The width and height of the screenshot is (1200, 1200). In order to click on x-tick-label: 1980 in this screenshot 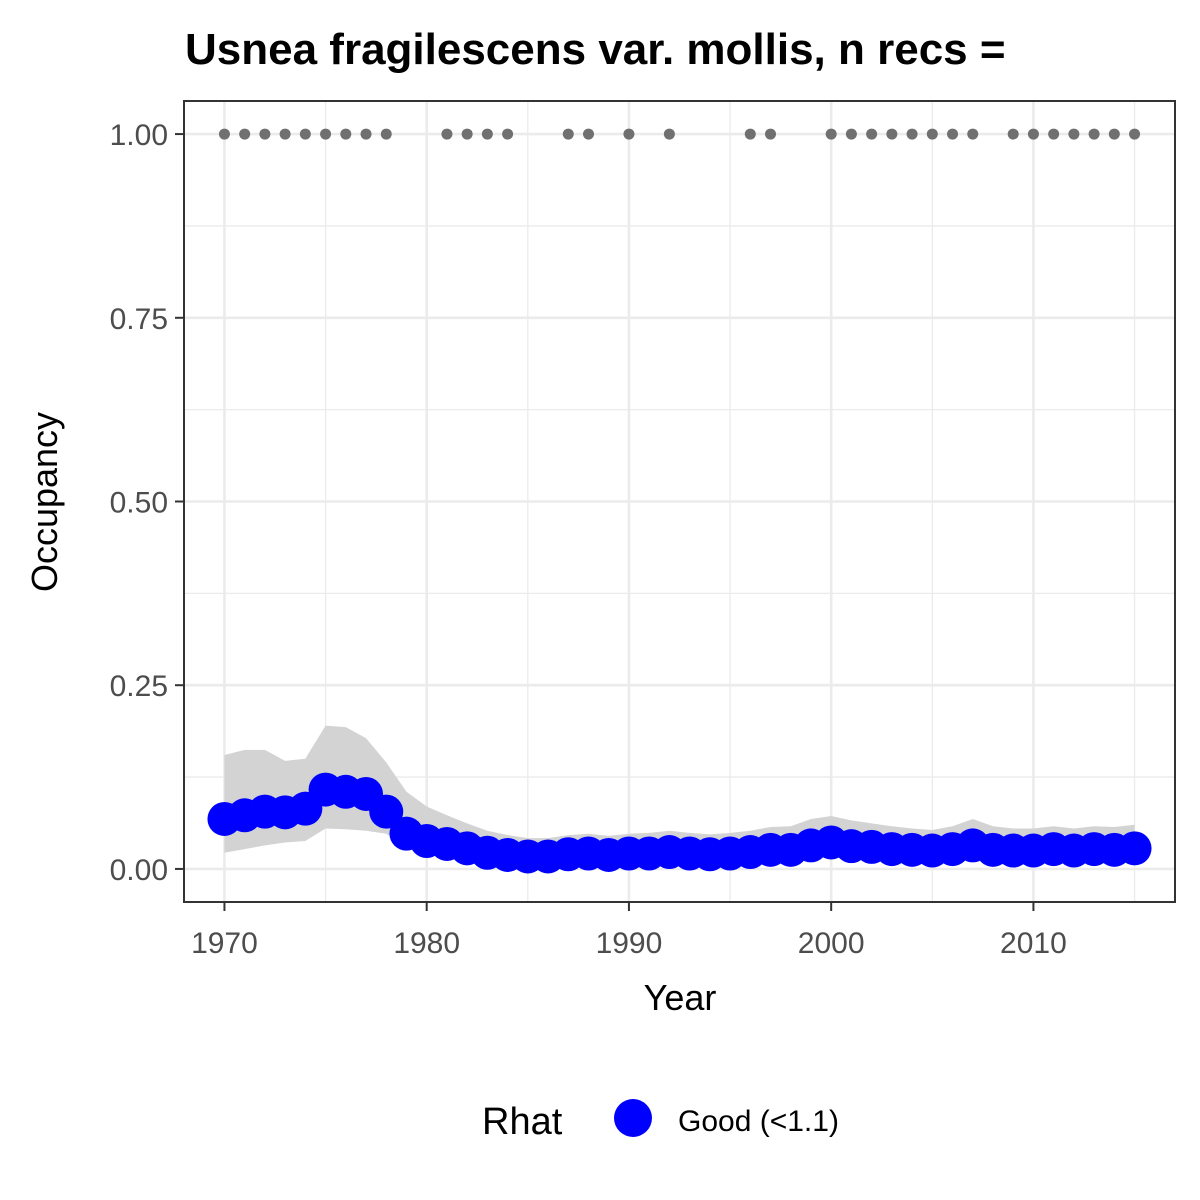, I will do `click(426, 943)`.